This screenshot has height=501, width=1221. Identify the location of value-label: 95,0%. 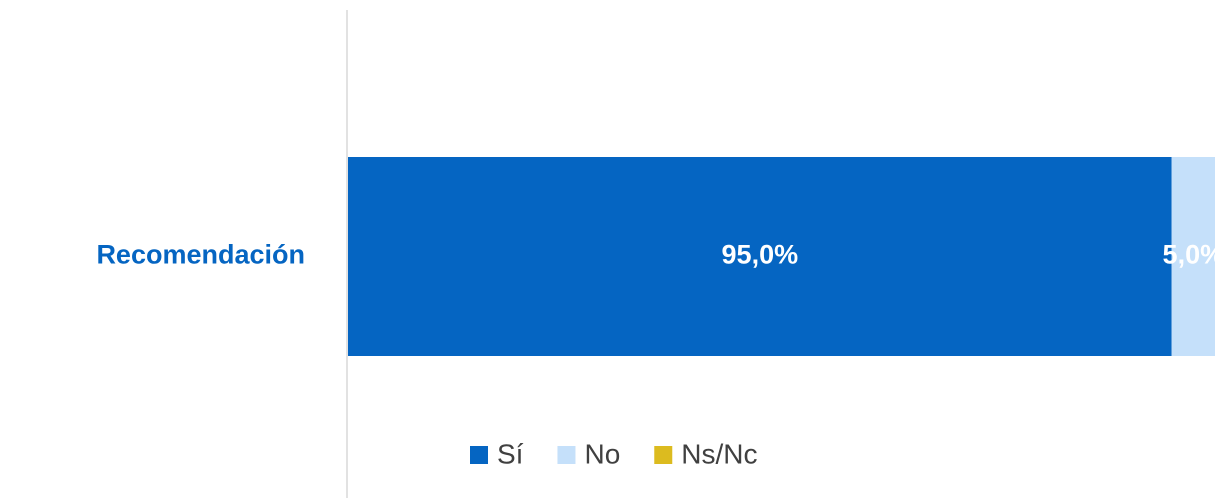
(760, 255).